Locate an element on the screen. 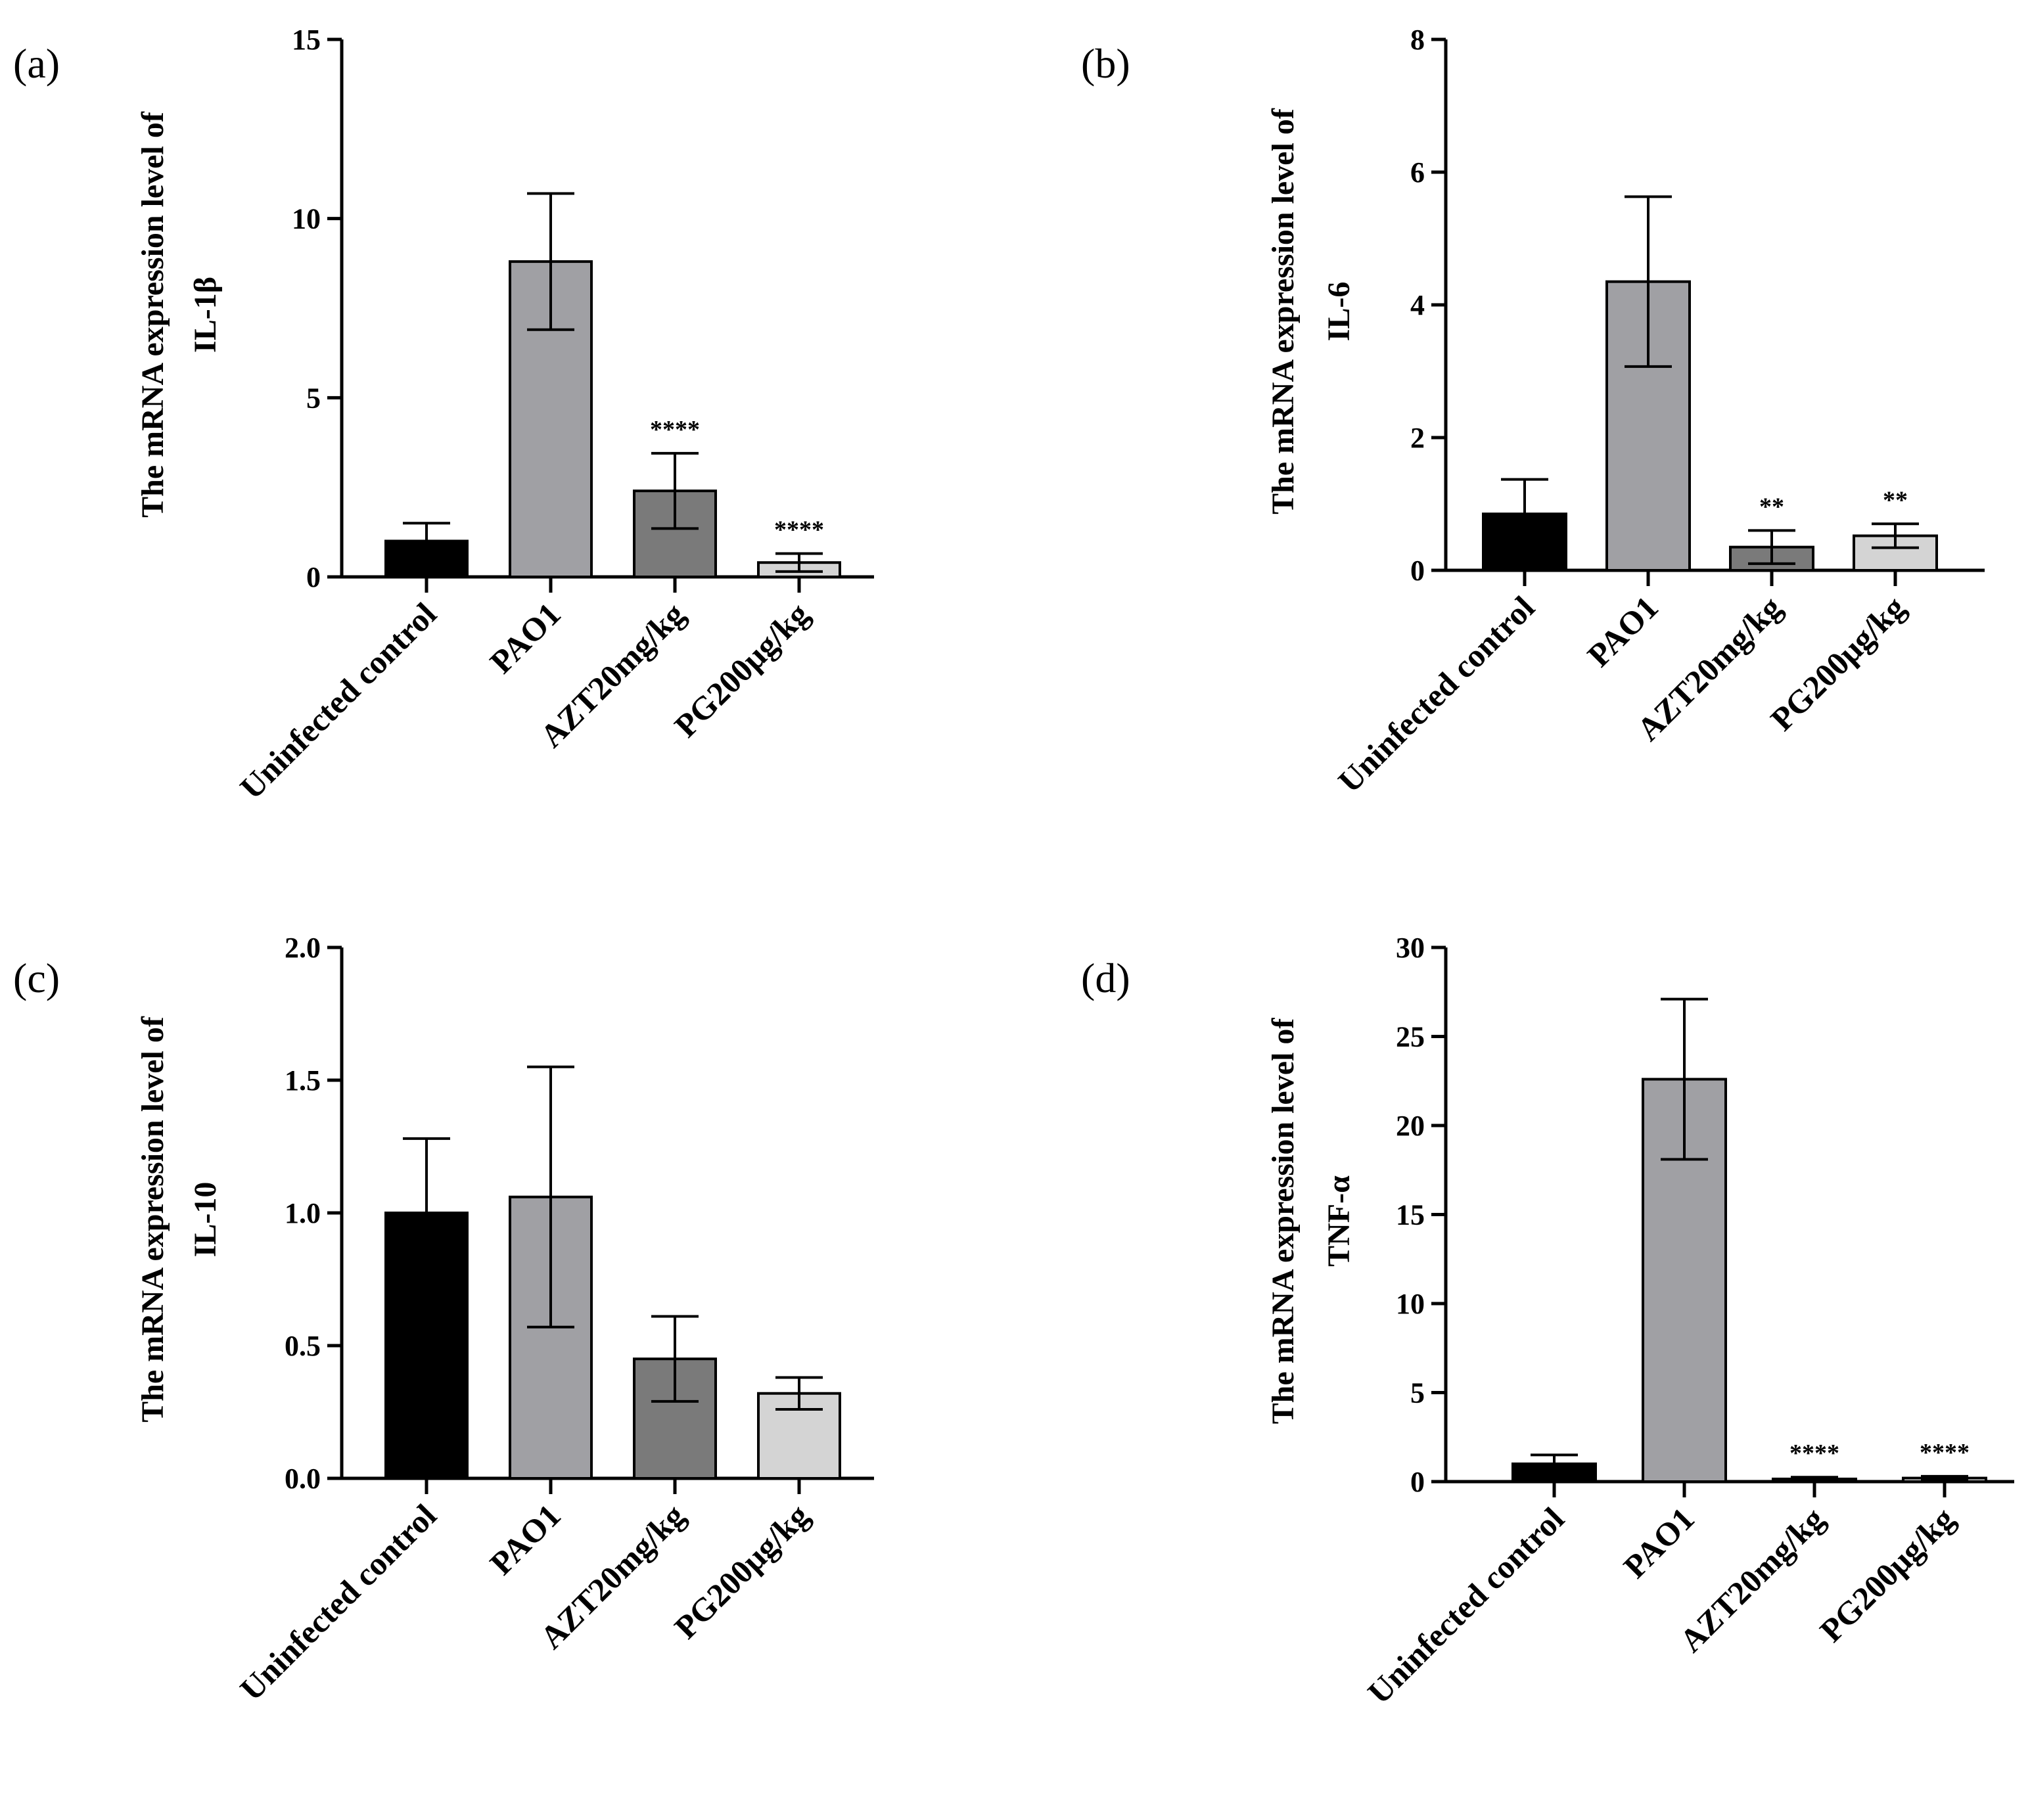 Image resolution: width=2030 pixels, height=1820 pixels. y-axis-title: IL-1β is located at coordinates (205, 315).